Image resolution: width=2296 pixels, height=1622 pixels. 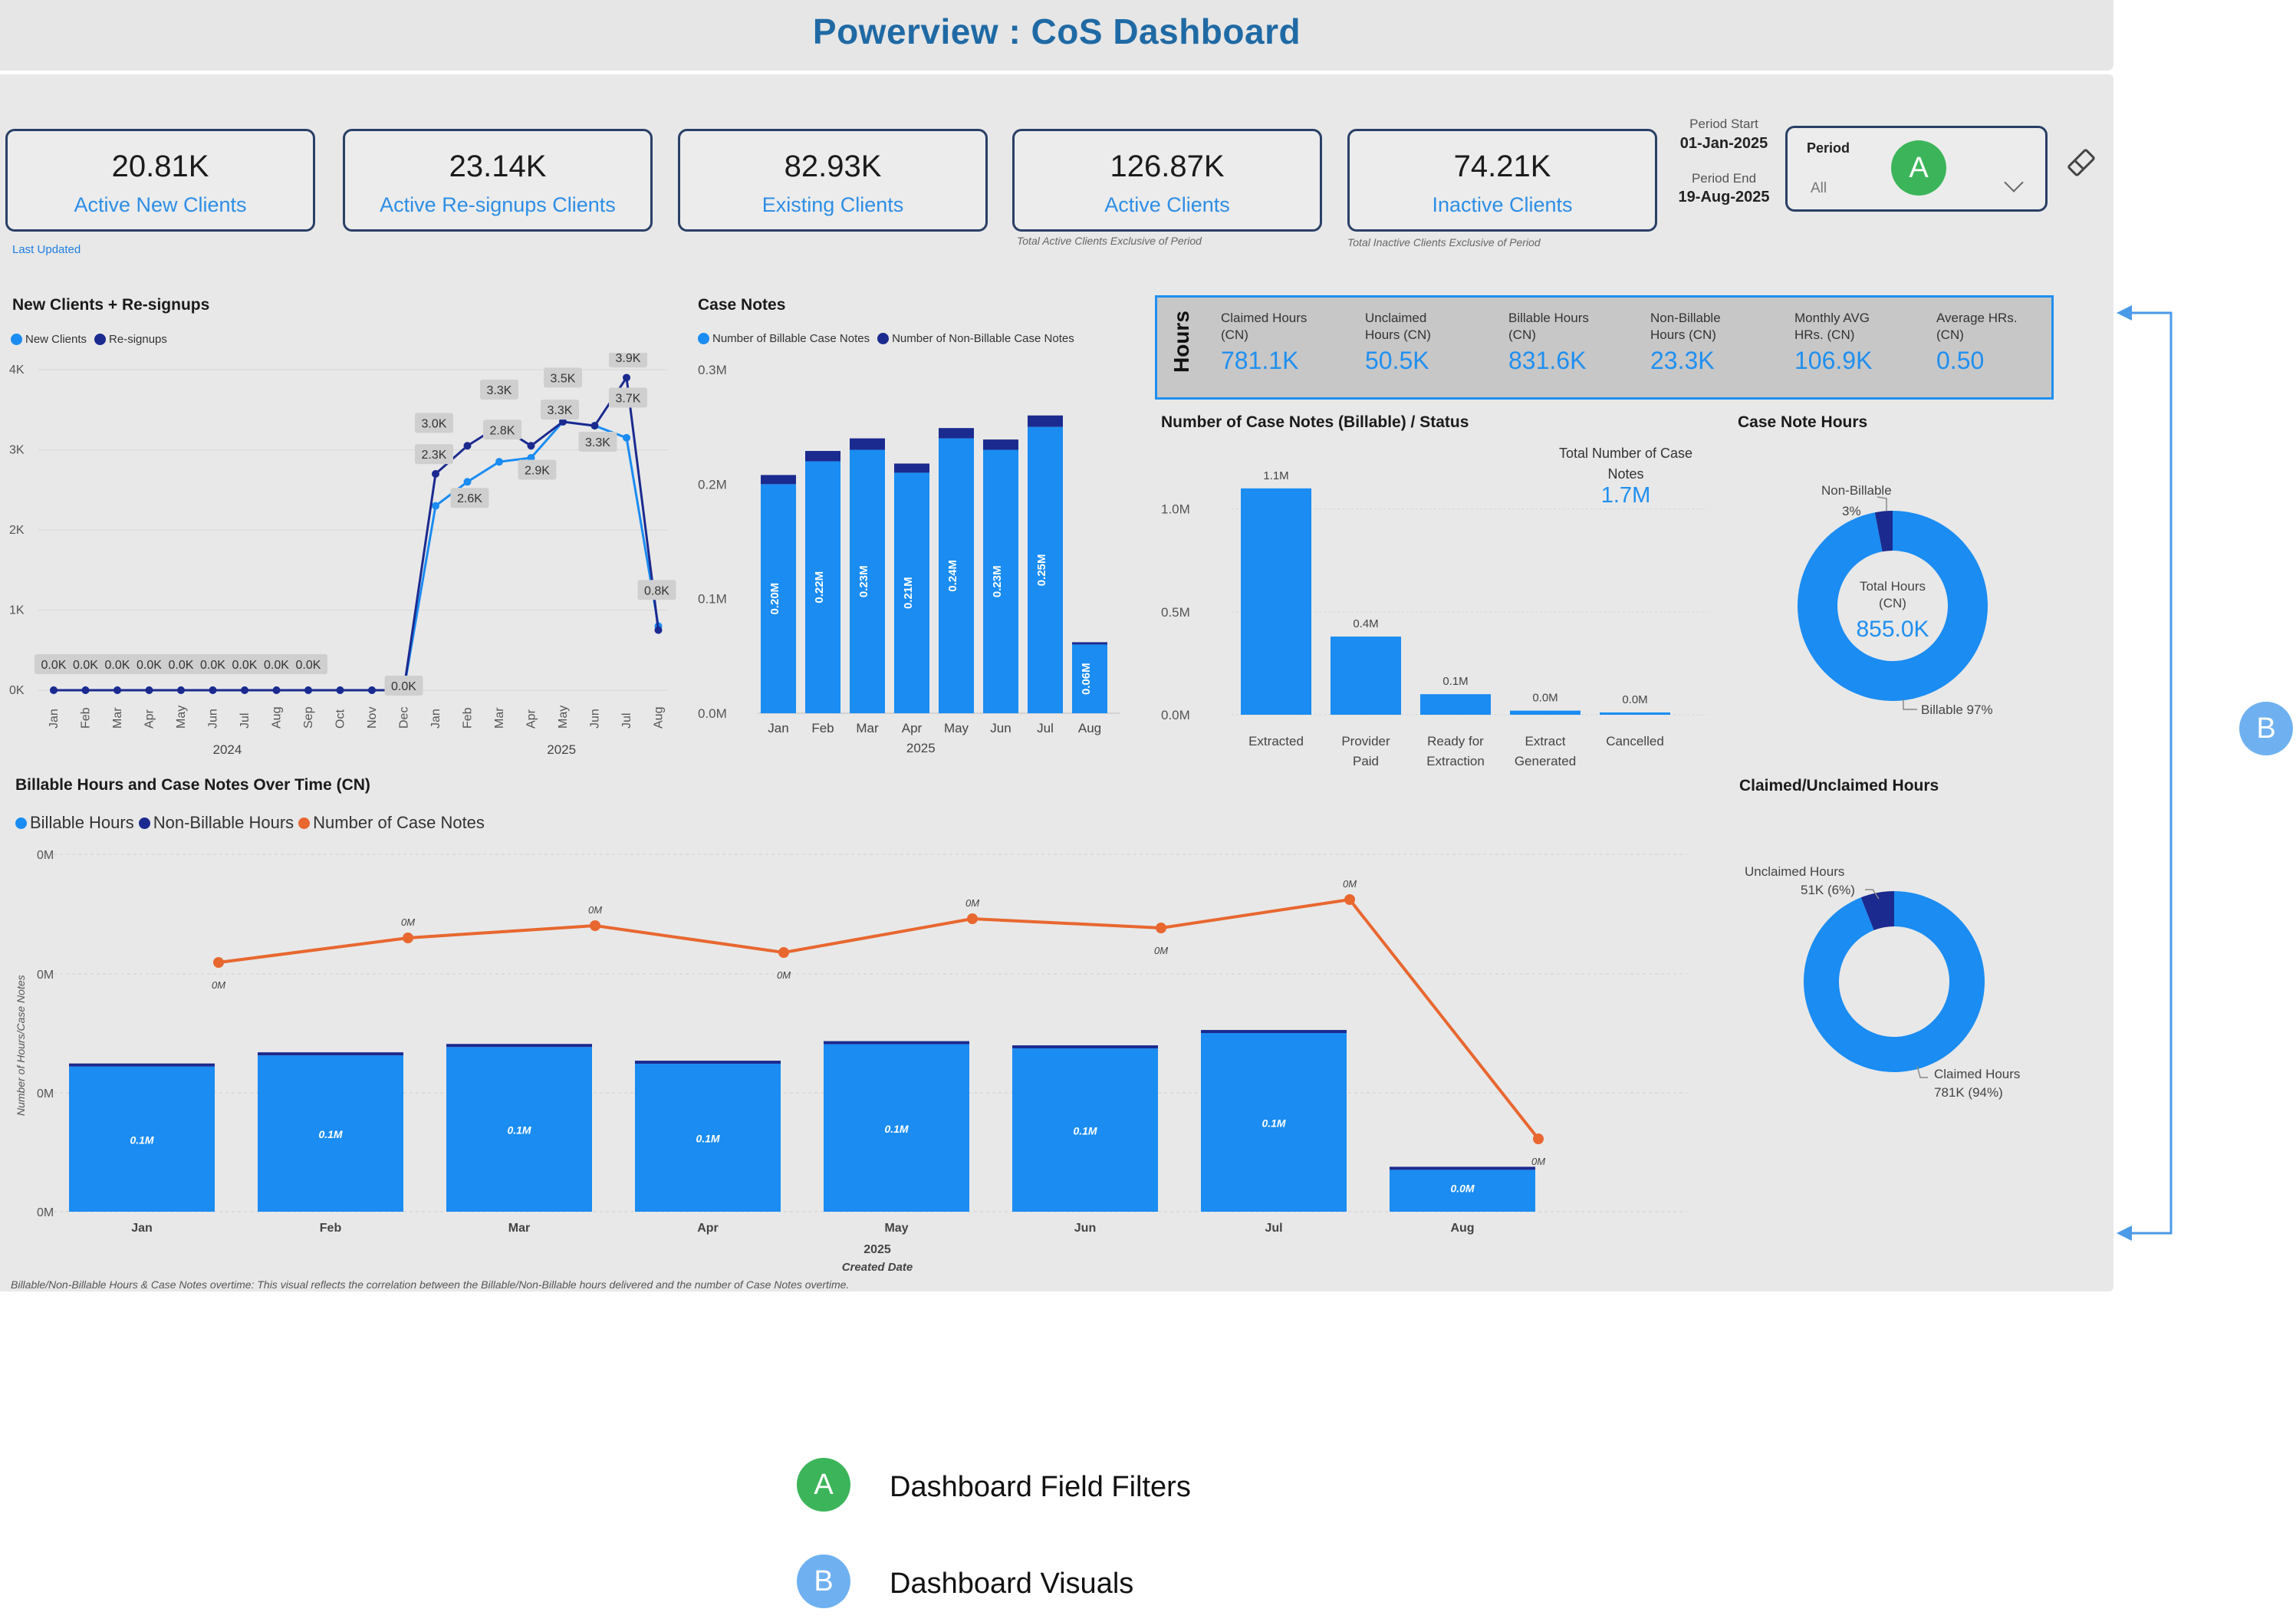 I want to click on bar-data-label: 0.21M, so click(x=908, y=593).